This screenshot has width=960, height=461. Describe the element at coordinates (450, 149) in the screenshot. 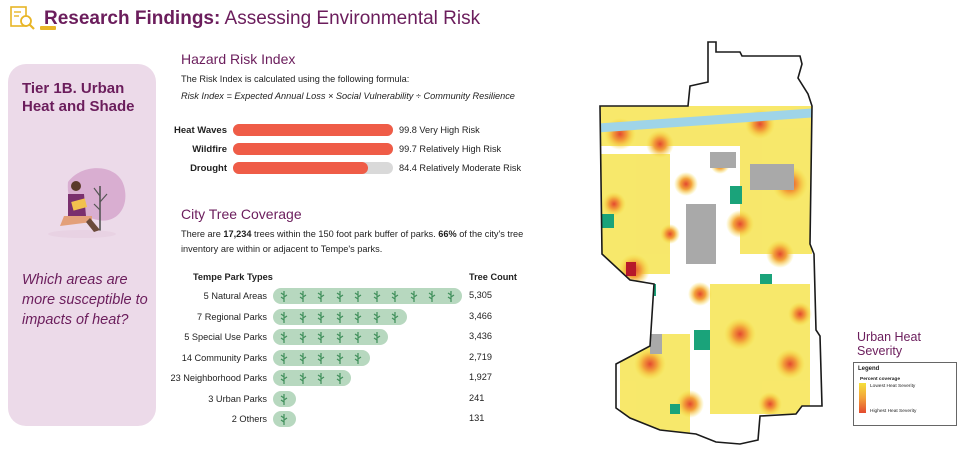

I see `hazard-value: 99.7 Relatively High Risk` at that location.